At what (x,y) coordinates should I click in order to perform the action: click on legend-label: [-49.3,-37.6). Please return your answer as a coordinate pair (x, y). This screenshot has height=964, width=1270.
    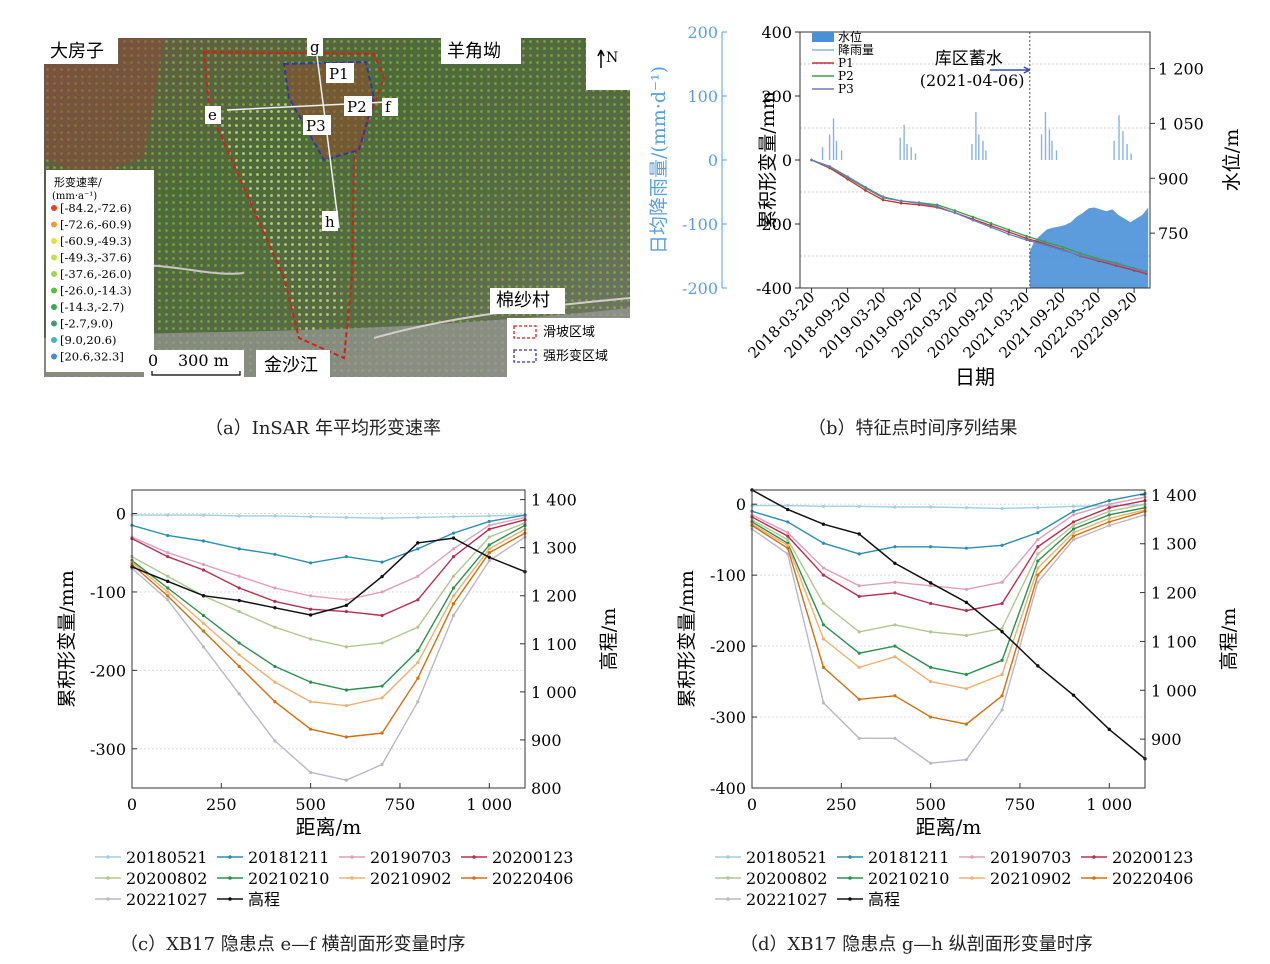
    Looking at the image, I should click on (96, 258).